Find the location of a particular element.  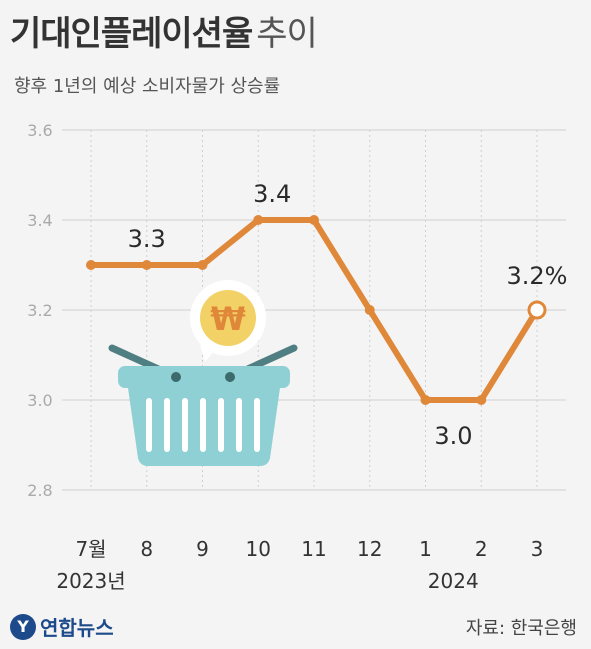

x-tick-label: 9 is located at coordinates (202, 549).